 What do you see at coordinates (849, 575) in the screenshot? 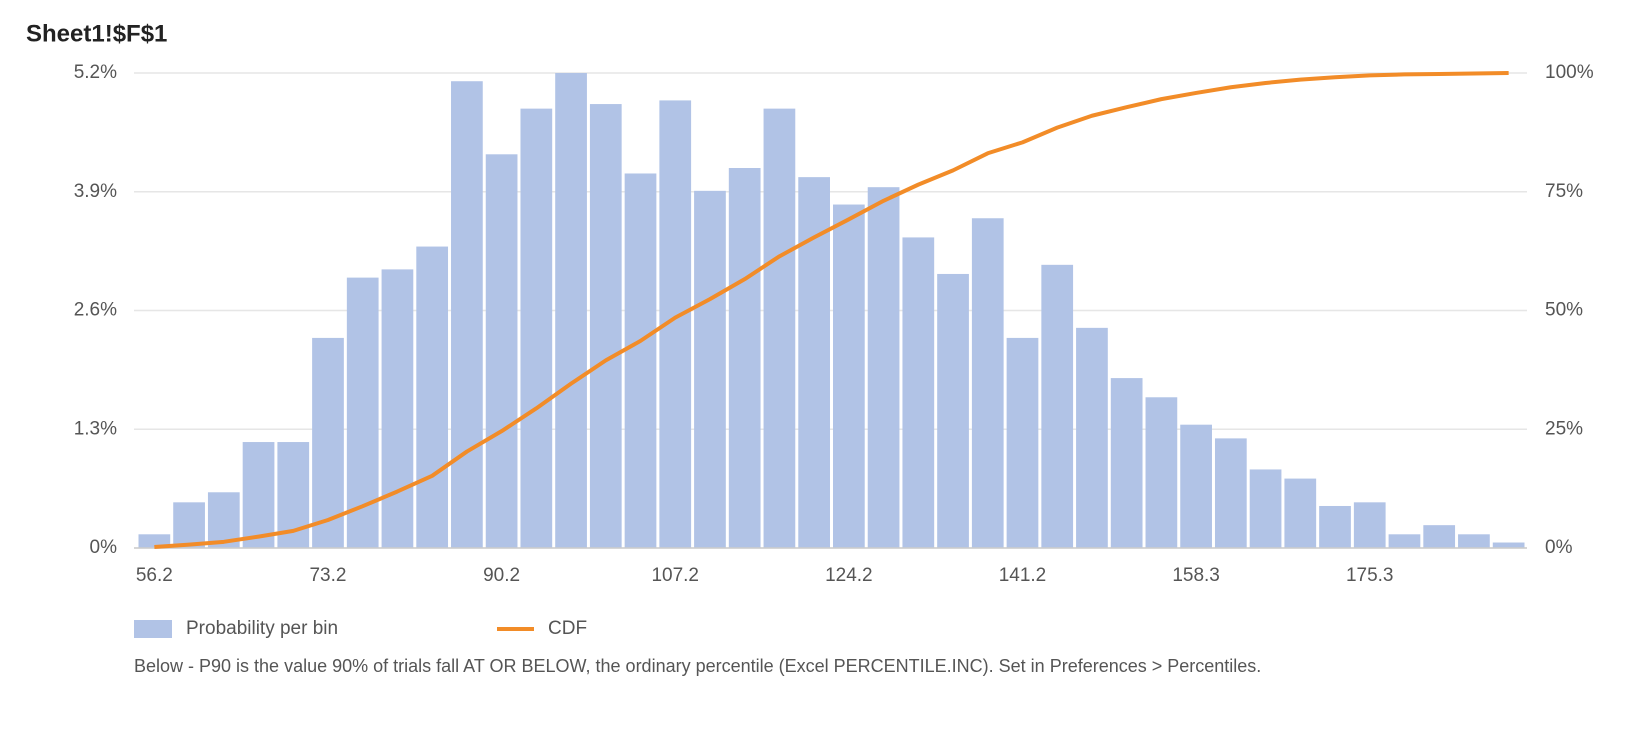
I see `x-tick-label: 124.2` at bounding box center [849, 575].